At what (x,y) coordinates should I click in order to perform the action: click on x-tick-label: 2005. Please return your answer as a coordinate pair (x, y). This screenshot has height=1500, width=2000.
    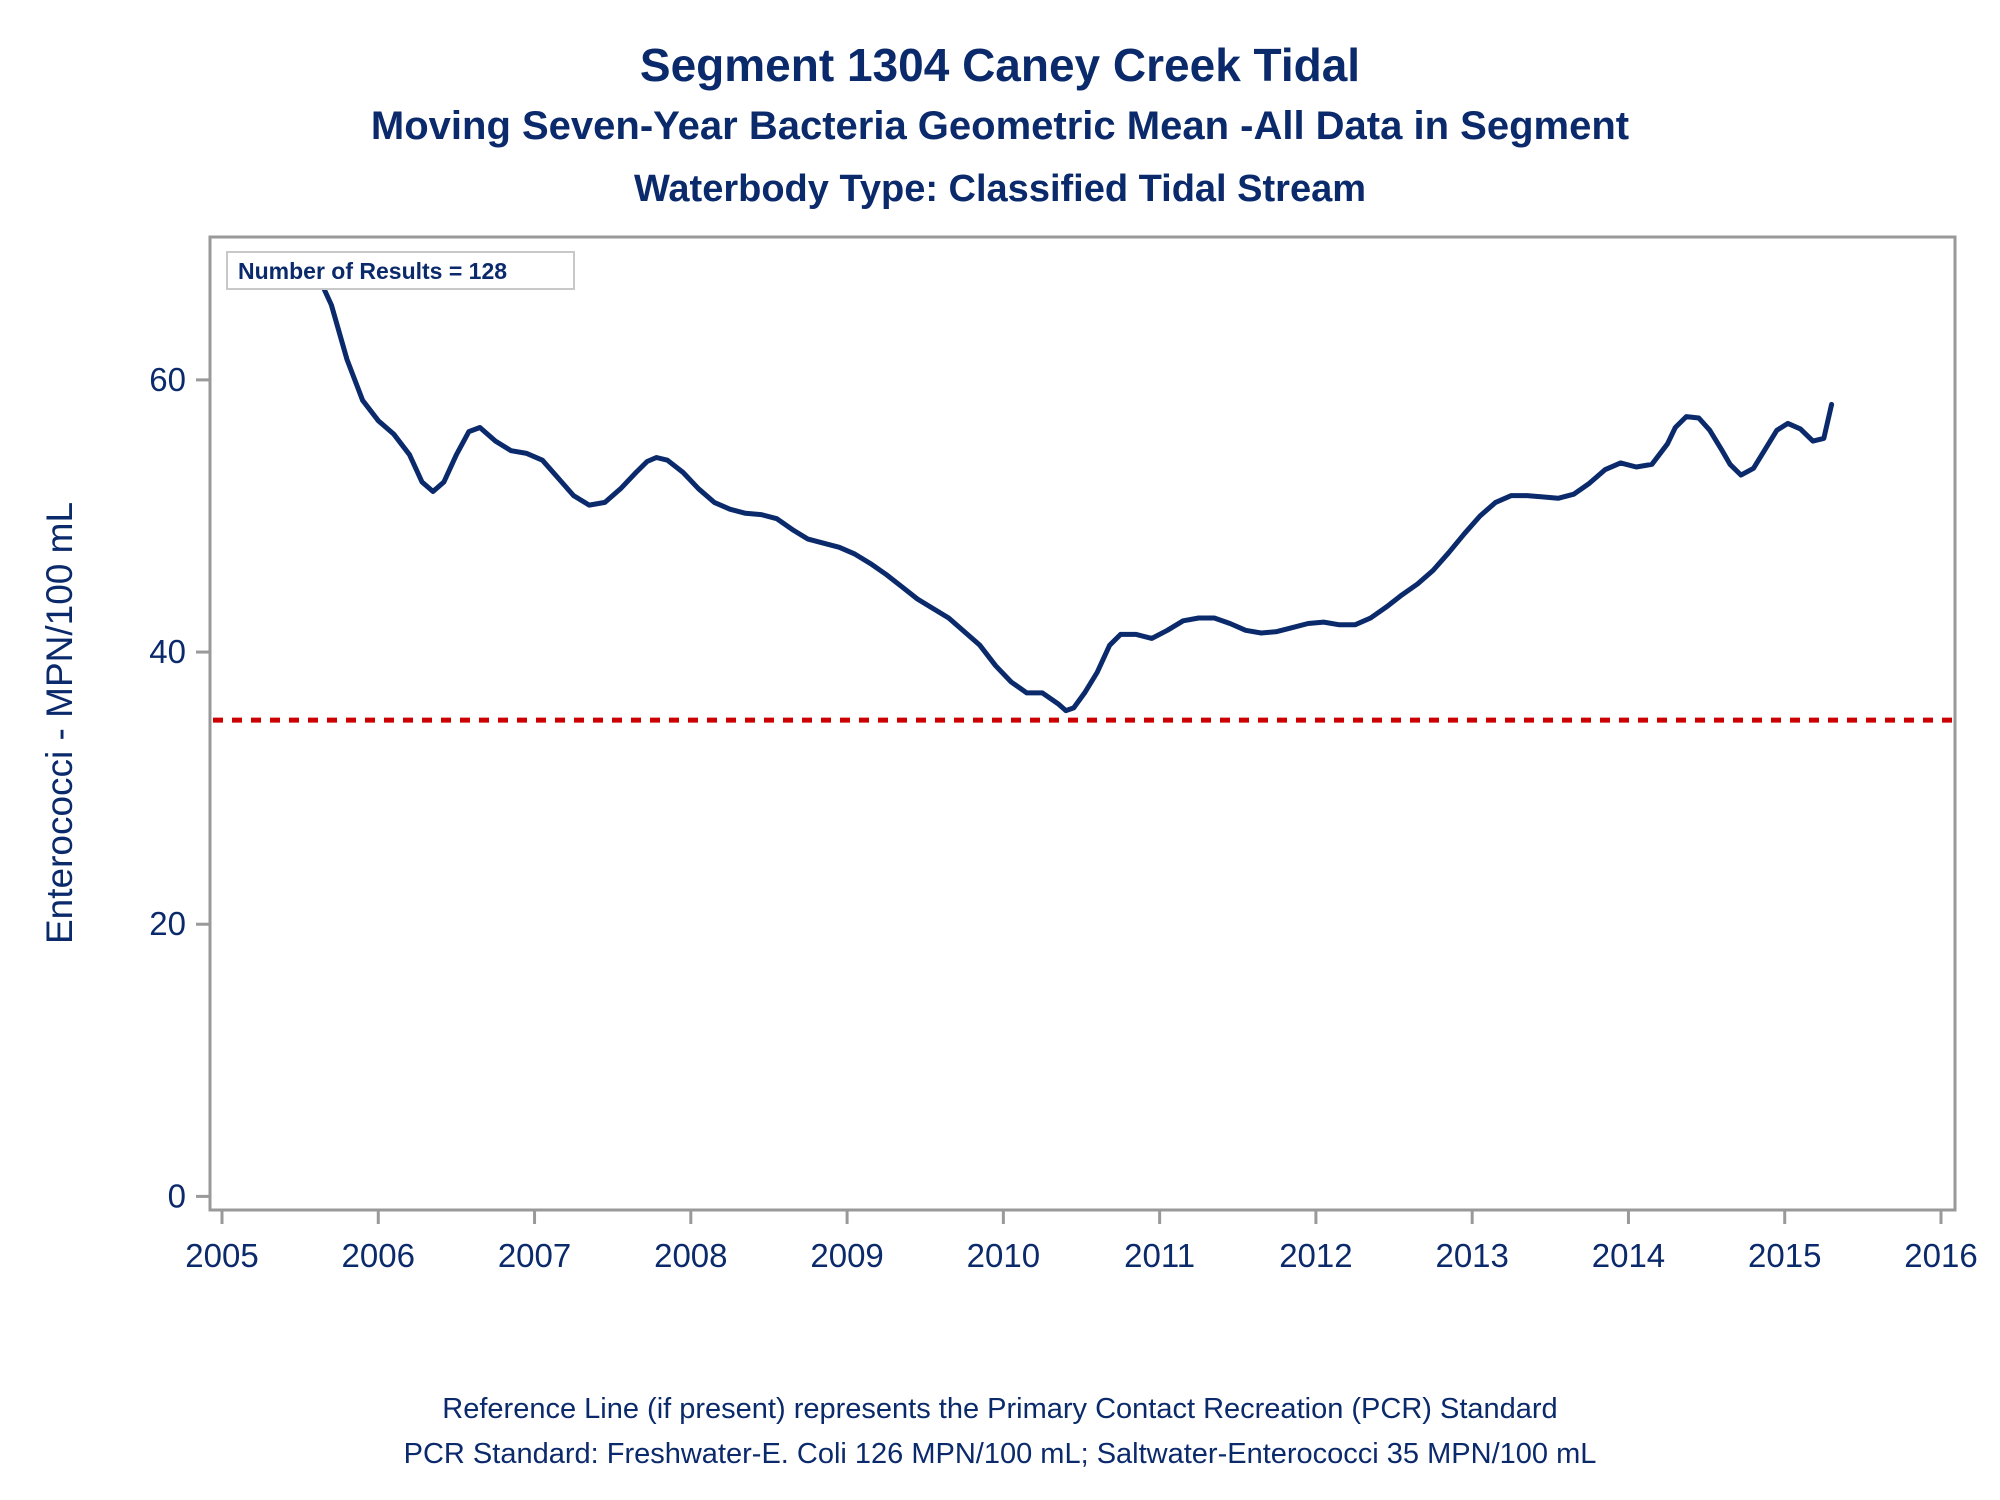
    Looking at the image, I should click on (221, 1255).